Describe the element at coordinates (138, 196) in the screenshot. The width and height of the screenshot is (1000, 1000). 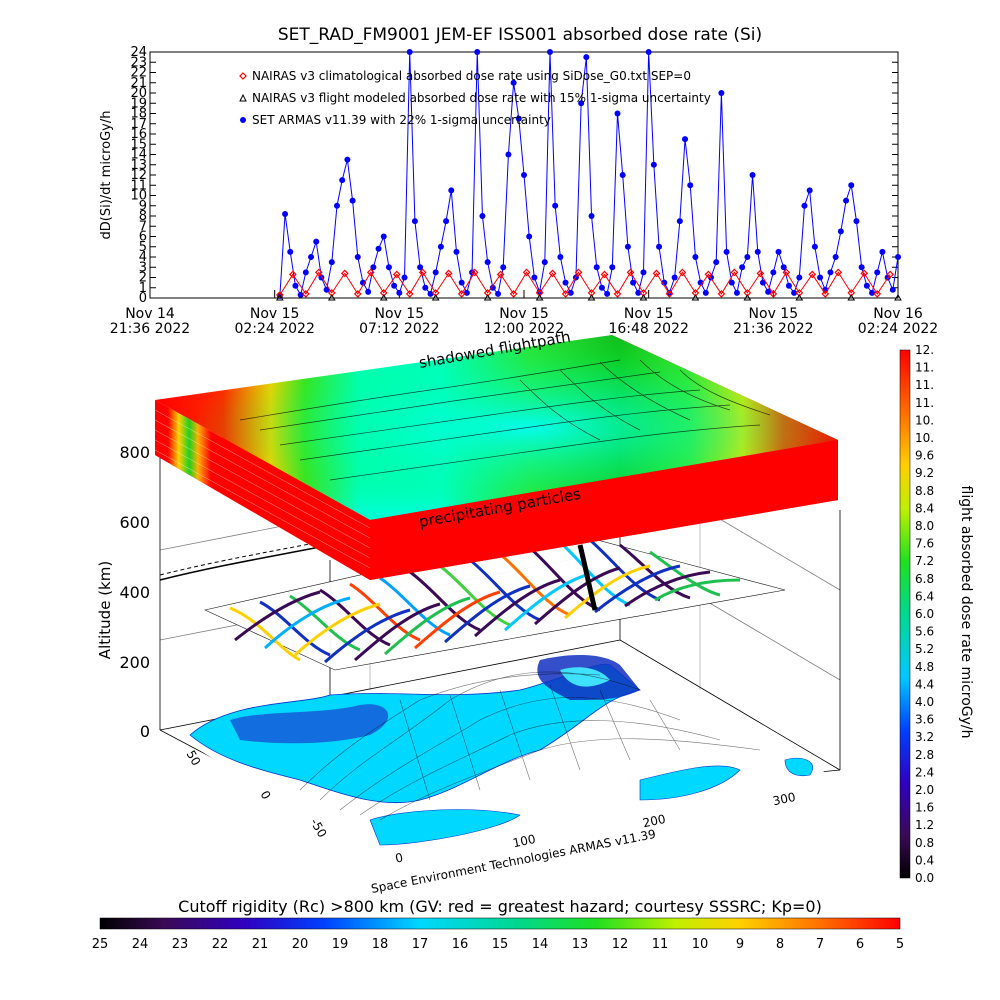
I see `y-tick-label: 10` at that location.